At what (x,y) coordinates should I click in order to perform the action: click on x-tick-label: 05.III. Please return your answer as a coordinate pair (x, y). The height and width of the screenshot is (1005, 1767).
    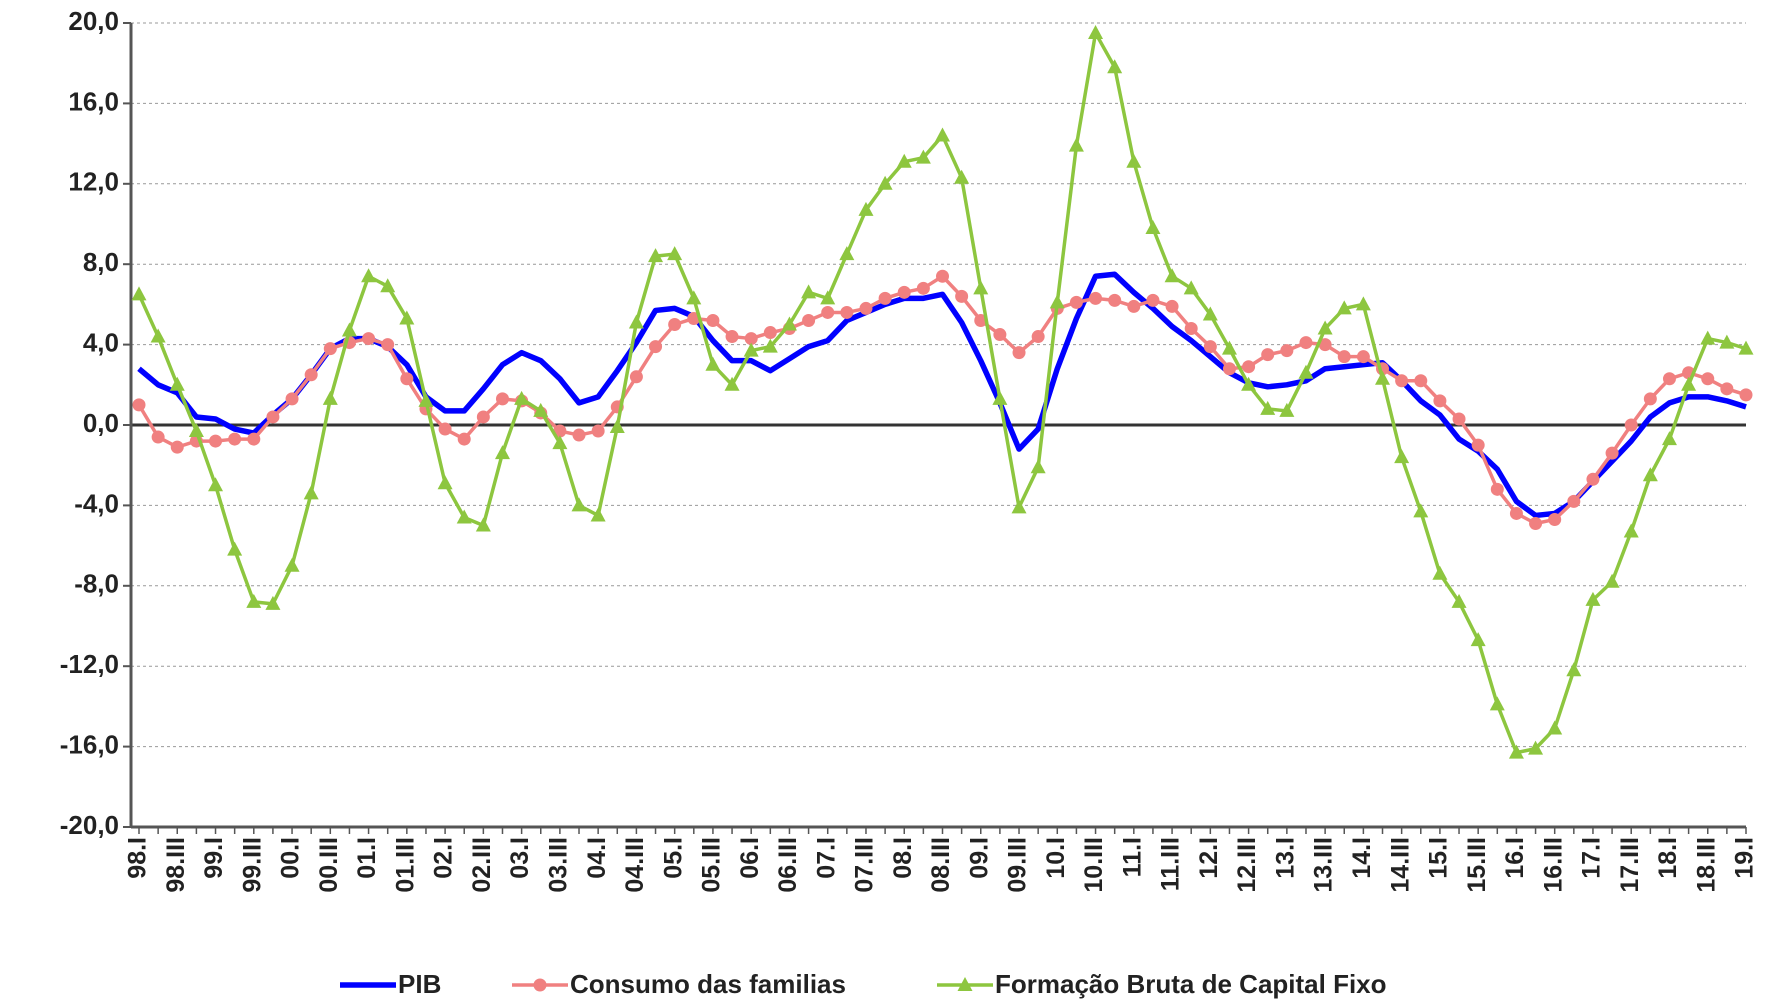
    Looking at the image, I should click on (712, 865).